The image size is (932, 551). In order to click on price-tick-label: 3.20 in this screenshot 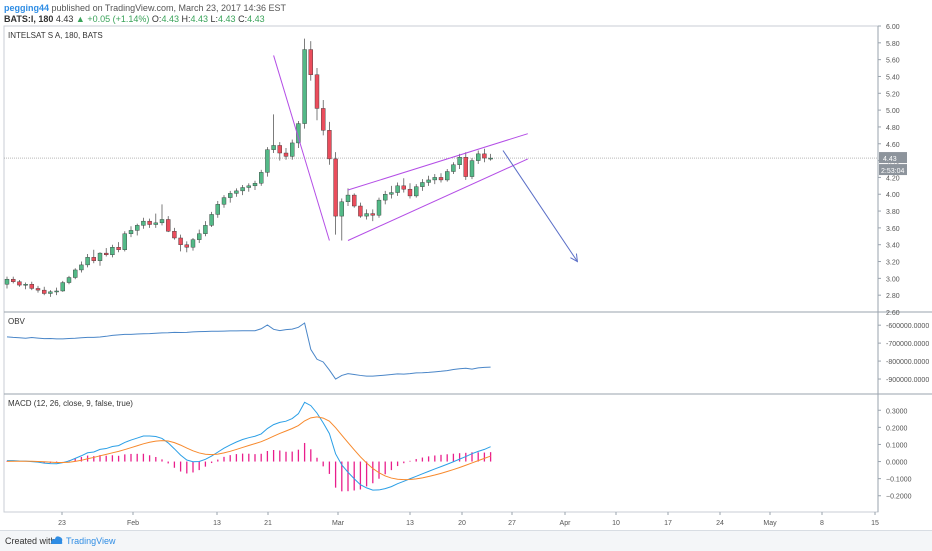, I will do `click(893, 263)`.